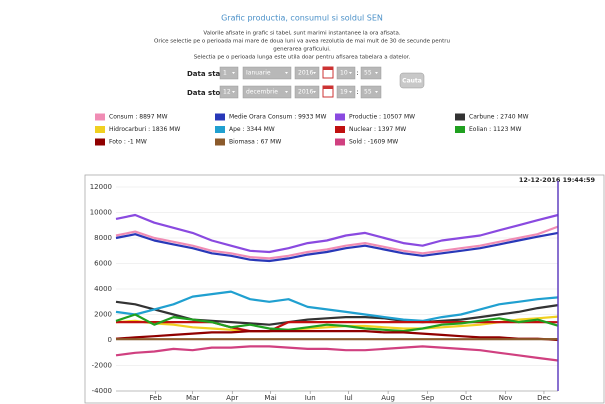  Describe the element at coordinates (206, 93) in the screenshot. I see `stop-label: Data stop` at that location.